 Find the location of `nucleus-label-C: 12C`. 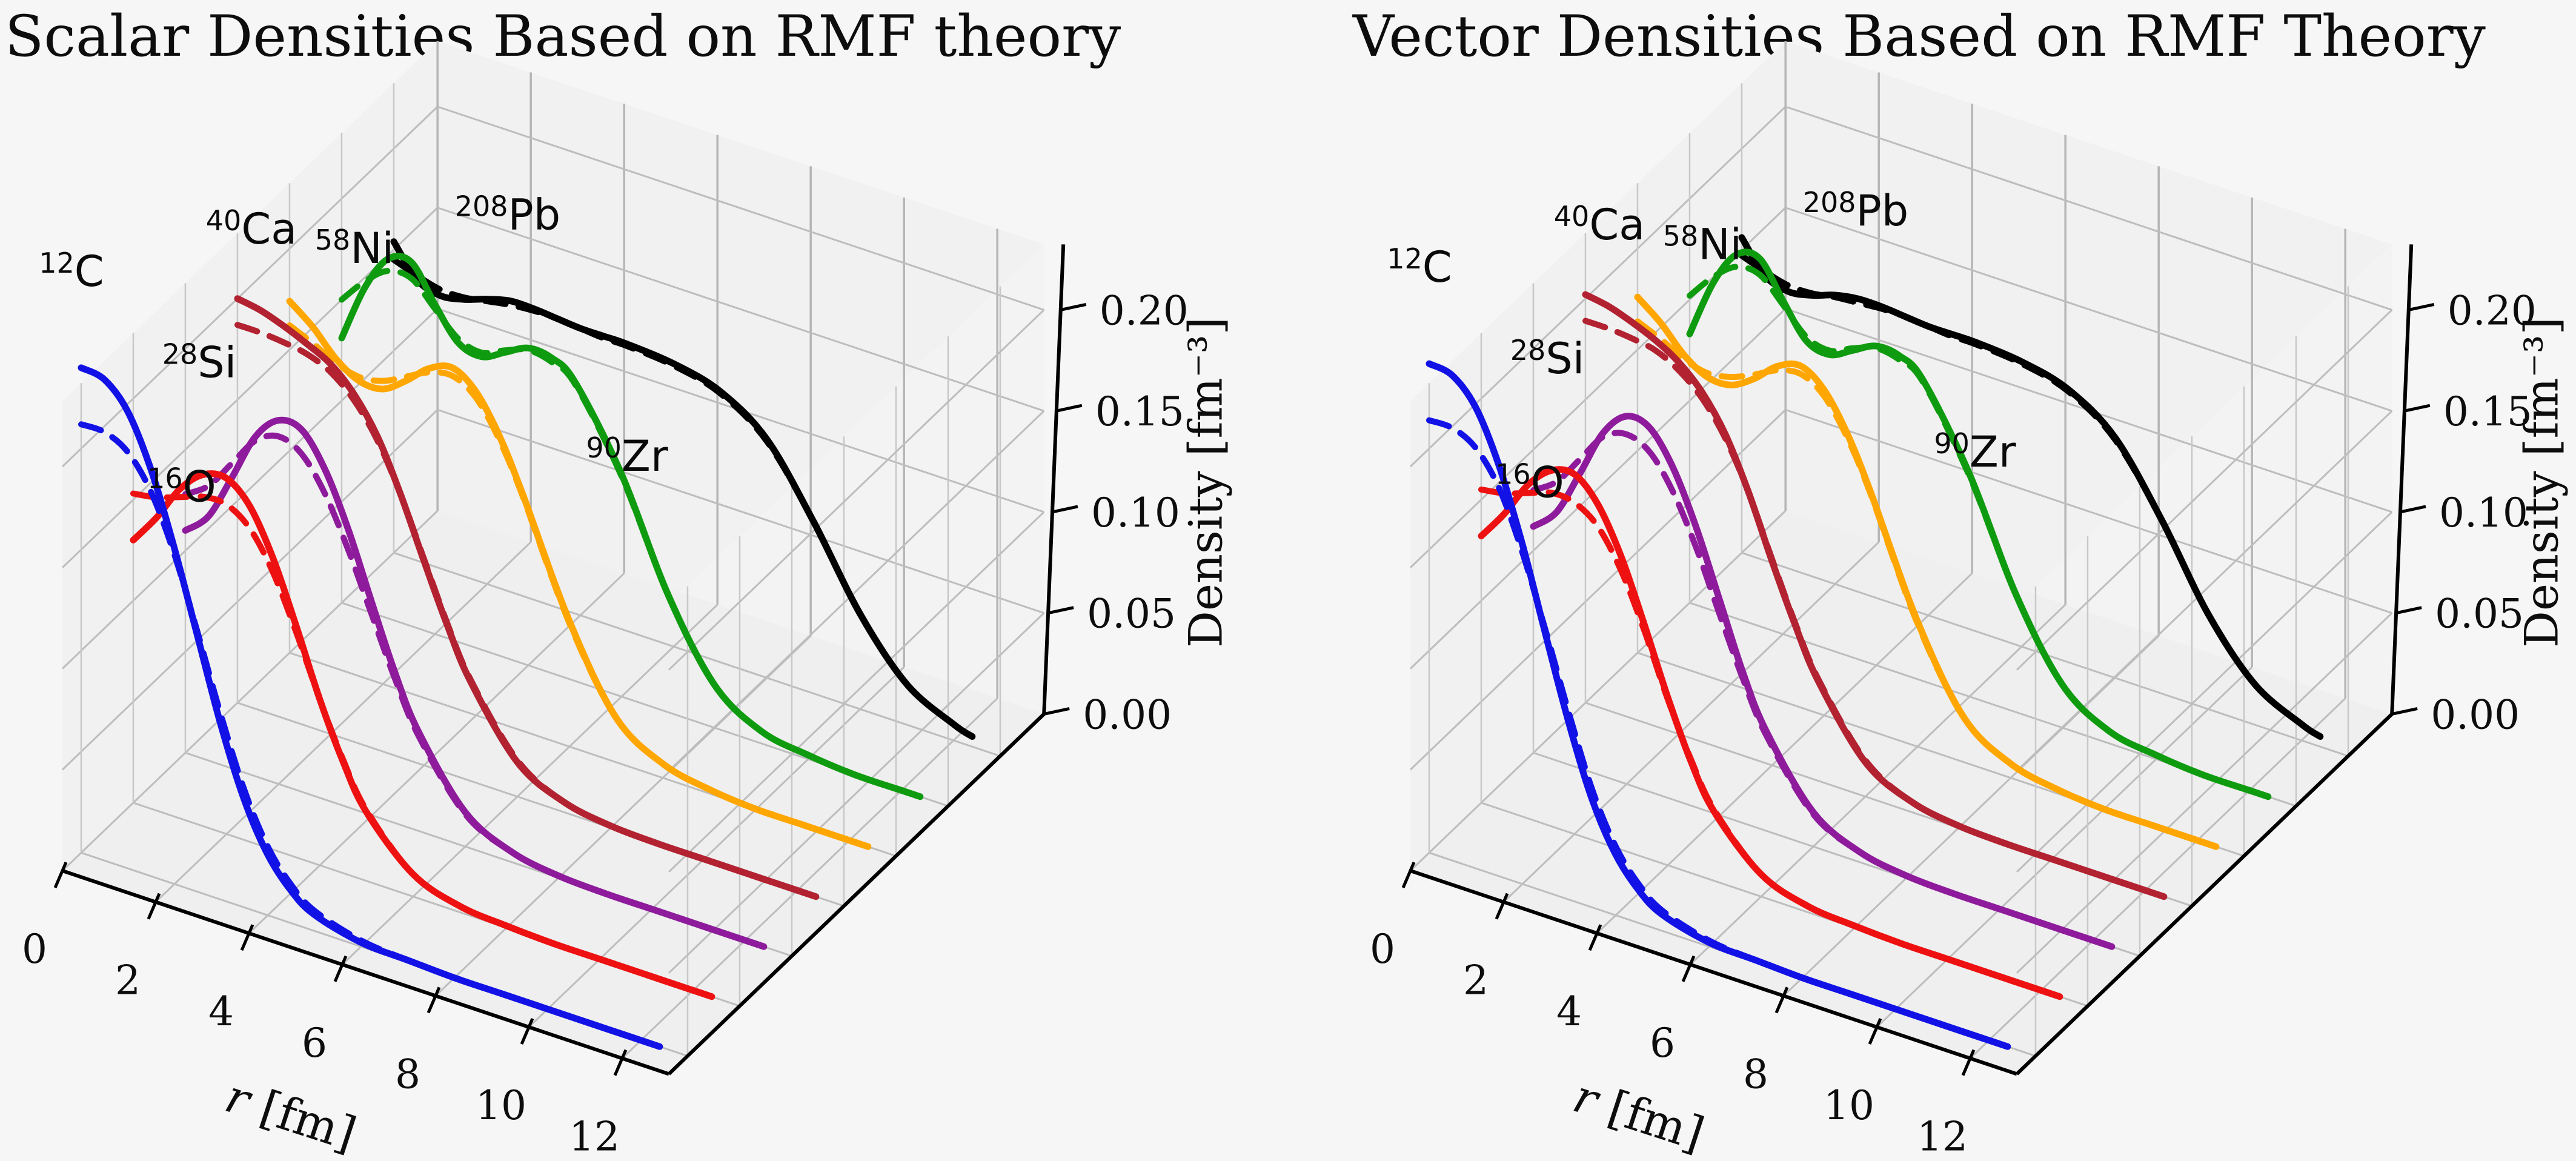

nucleus-label-C: 12C is located at coordinates (71, 272).